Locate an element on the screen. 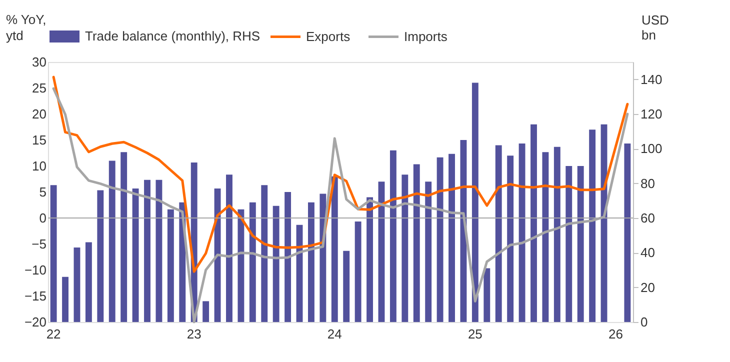  y2-tick-label: 0 is located at coordinates (644, 322).